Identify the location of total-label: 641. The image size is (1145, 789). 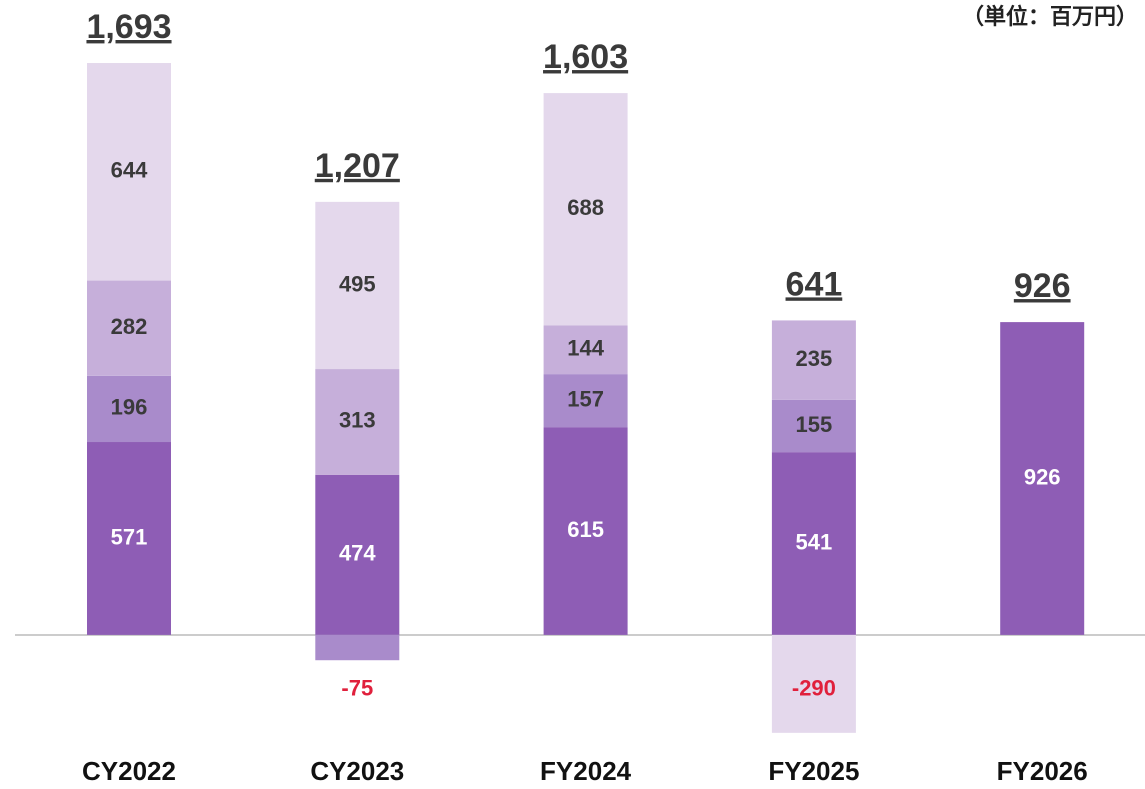
(814, 284).